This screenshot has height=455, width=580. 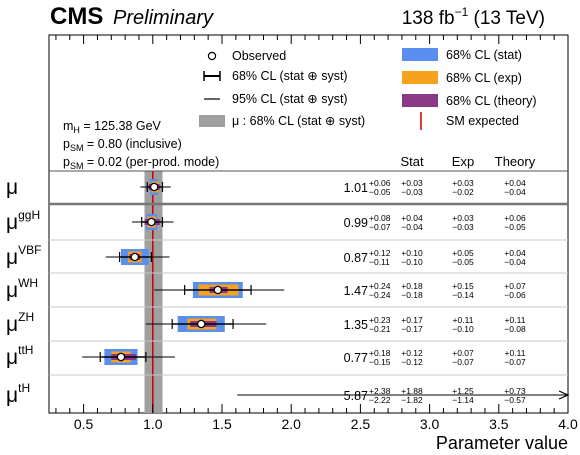 I want to click on p-inclusive: pSM = 0.80 (inclusive), so click(x=122, y=145).